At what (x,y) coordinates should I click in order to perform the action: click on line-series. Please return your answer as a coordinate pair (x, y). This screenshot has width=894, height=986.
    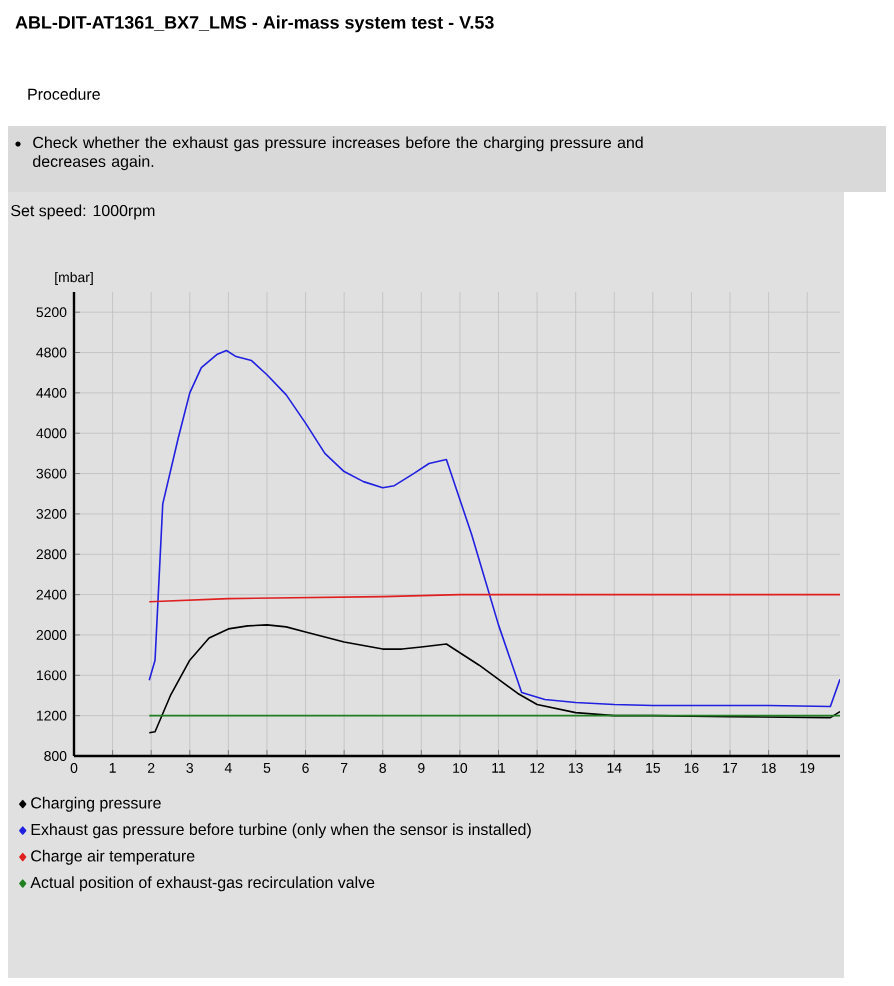
    Looking at the image, I should click on (494, 679).